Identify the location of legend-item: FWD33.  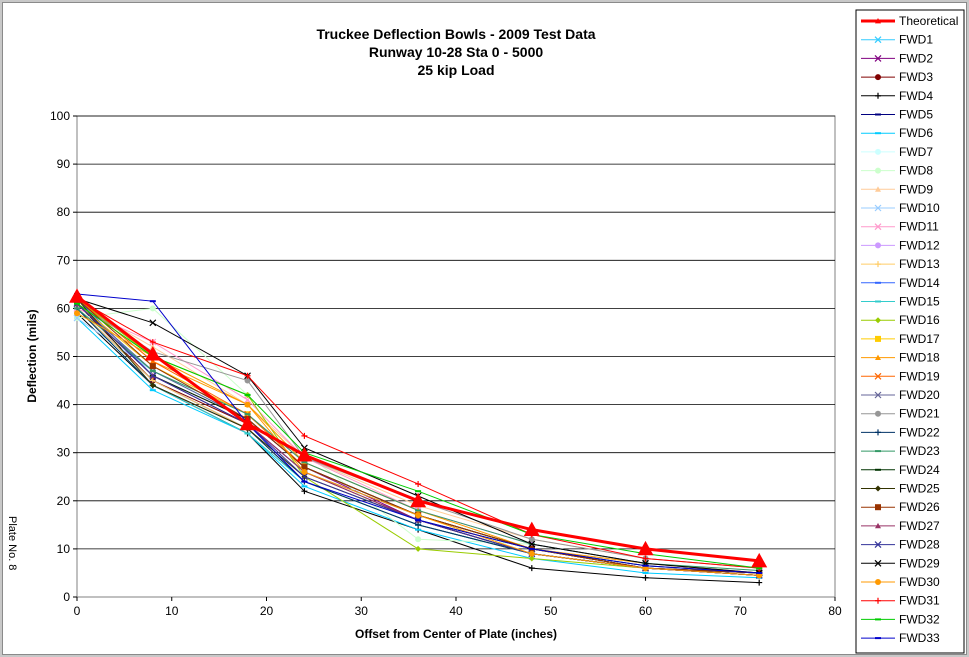
(900, 638).